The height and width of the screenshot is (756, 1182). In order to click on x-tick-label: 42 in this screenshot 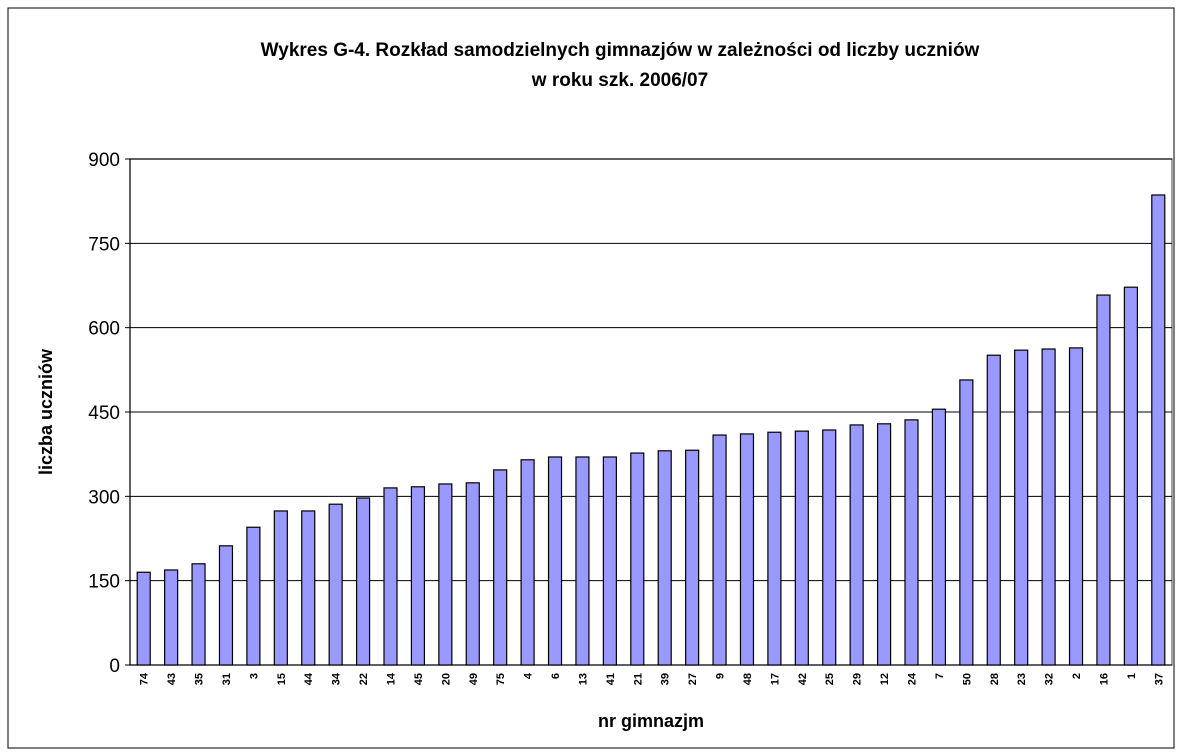, I will do `click(803, 679)`.